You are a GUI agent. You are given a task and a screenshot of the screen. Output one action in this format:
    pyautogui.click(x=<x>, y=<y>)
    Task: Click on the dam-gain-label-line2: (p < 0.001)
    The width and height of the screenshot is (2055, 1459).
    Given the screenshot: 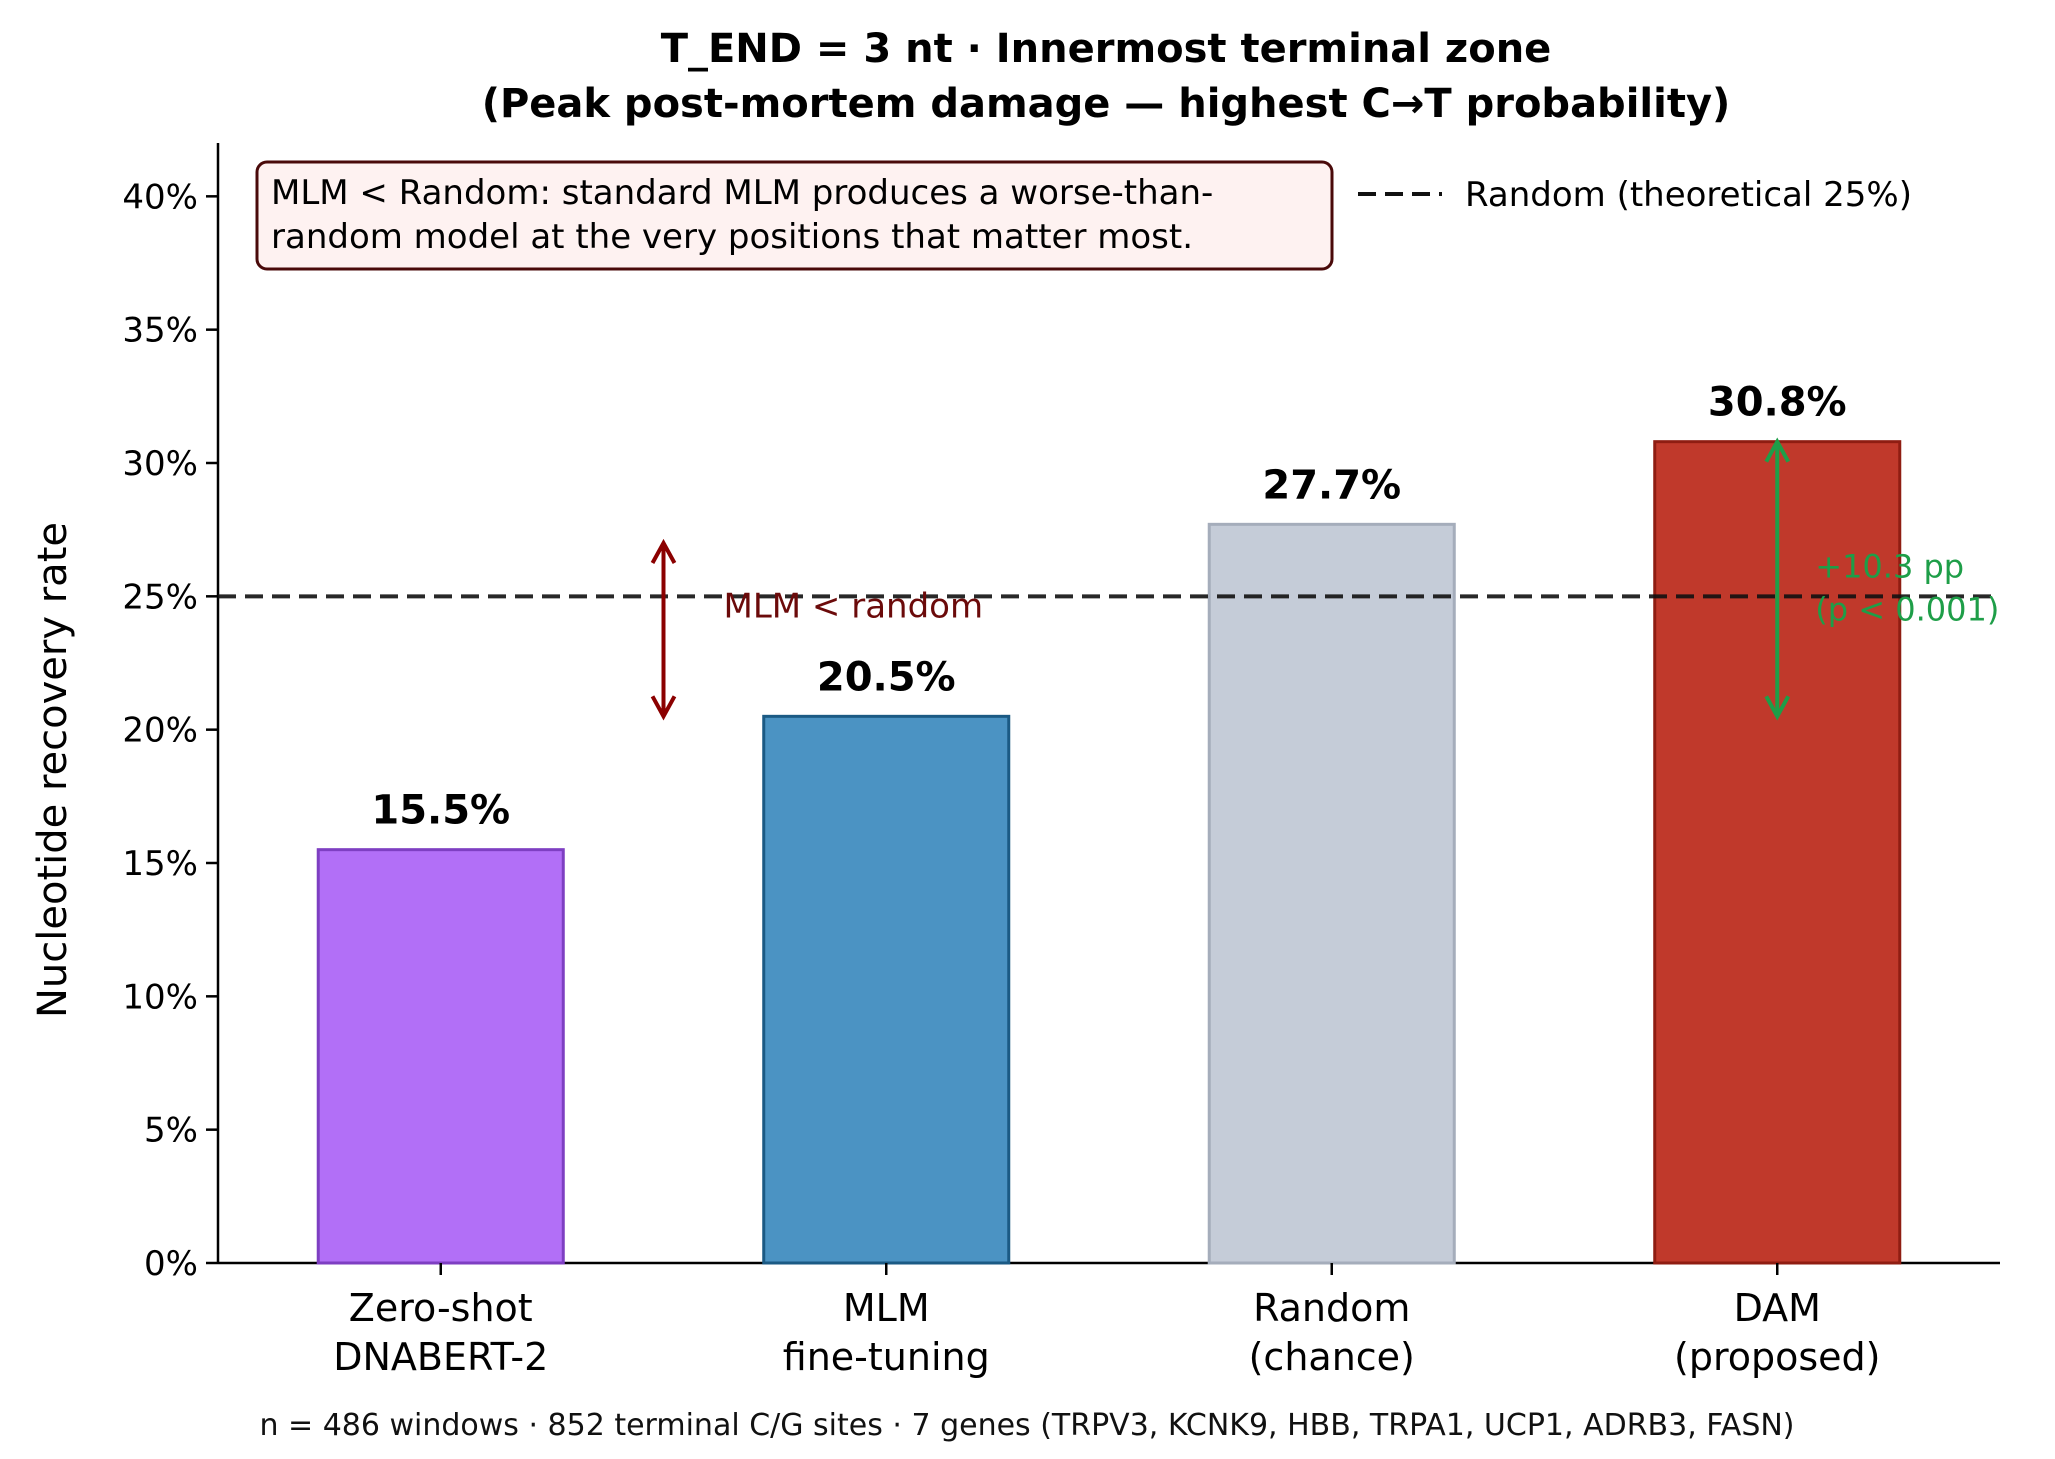 What is the action you would take?
    pyautogui.click(x=1907, y=609)
    